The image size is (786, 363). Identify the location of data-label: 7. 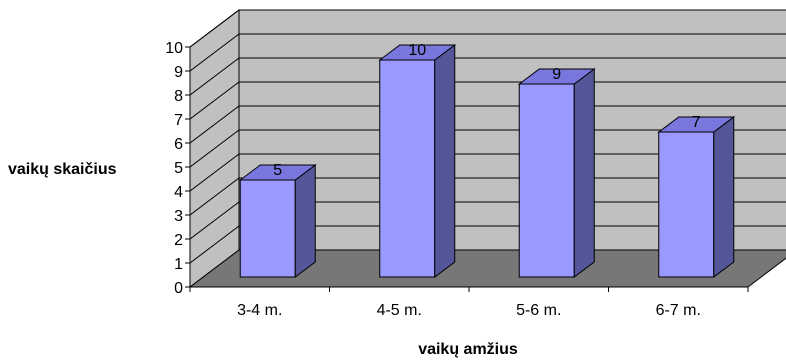
(696, 122).